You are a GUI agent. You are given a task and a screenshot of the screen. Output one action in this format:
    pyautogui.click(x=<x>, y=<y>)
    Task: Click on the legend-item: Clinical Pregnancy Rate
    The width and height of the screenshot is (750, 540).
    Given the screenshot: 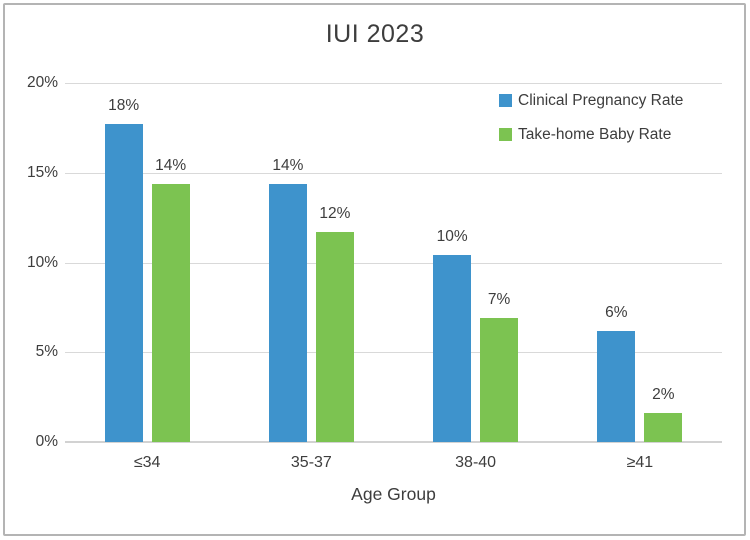 What is the action you would take?
    pyautogui.click(x=591, y=100)
    